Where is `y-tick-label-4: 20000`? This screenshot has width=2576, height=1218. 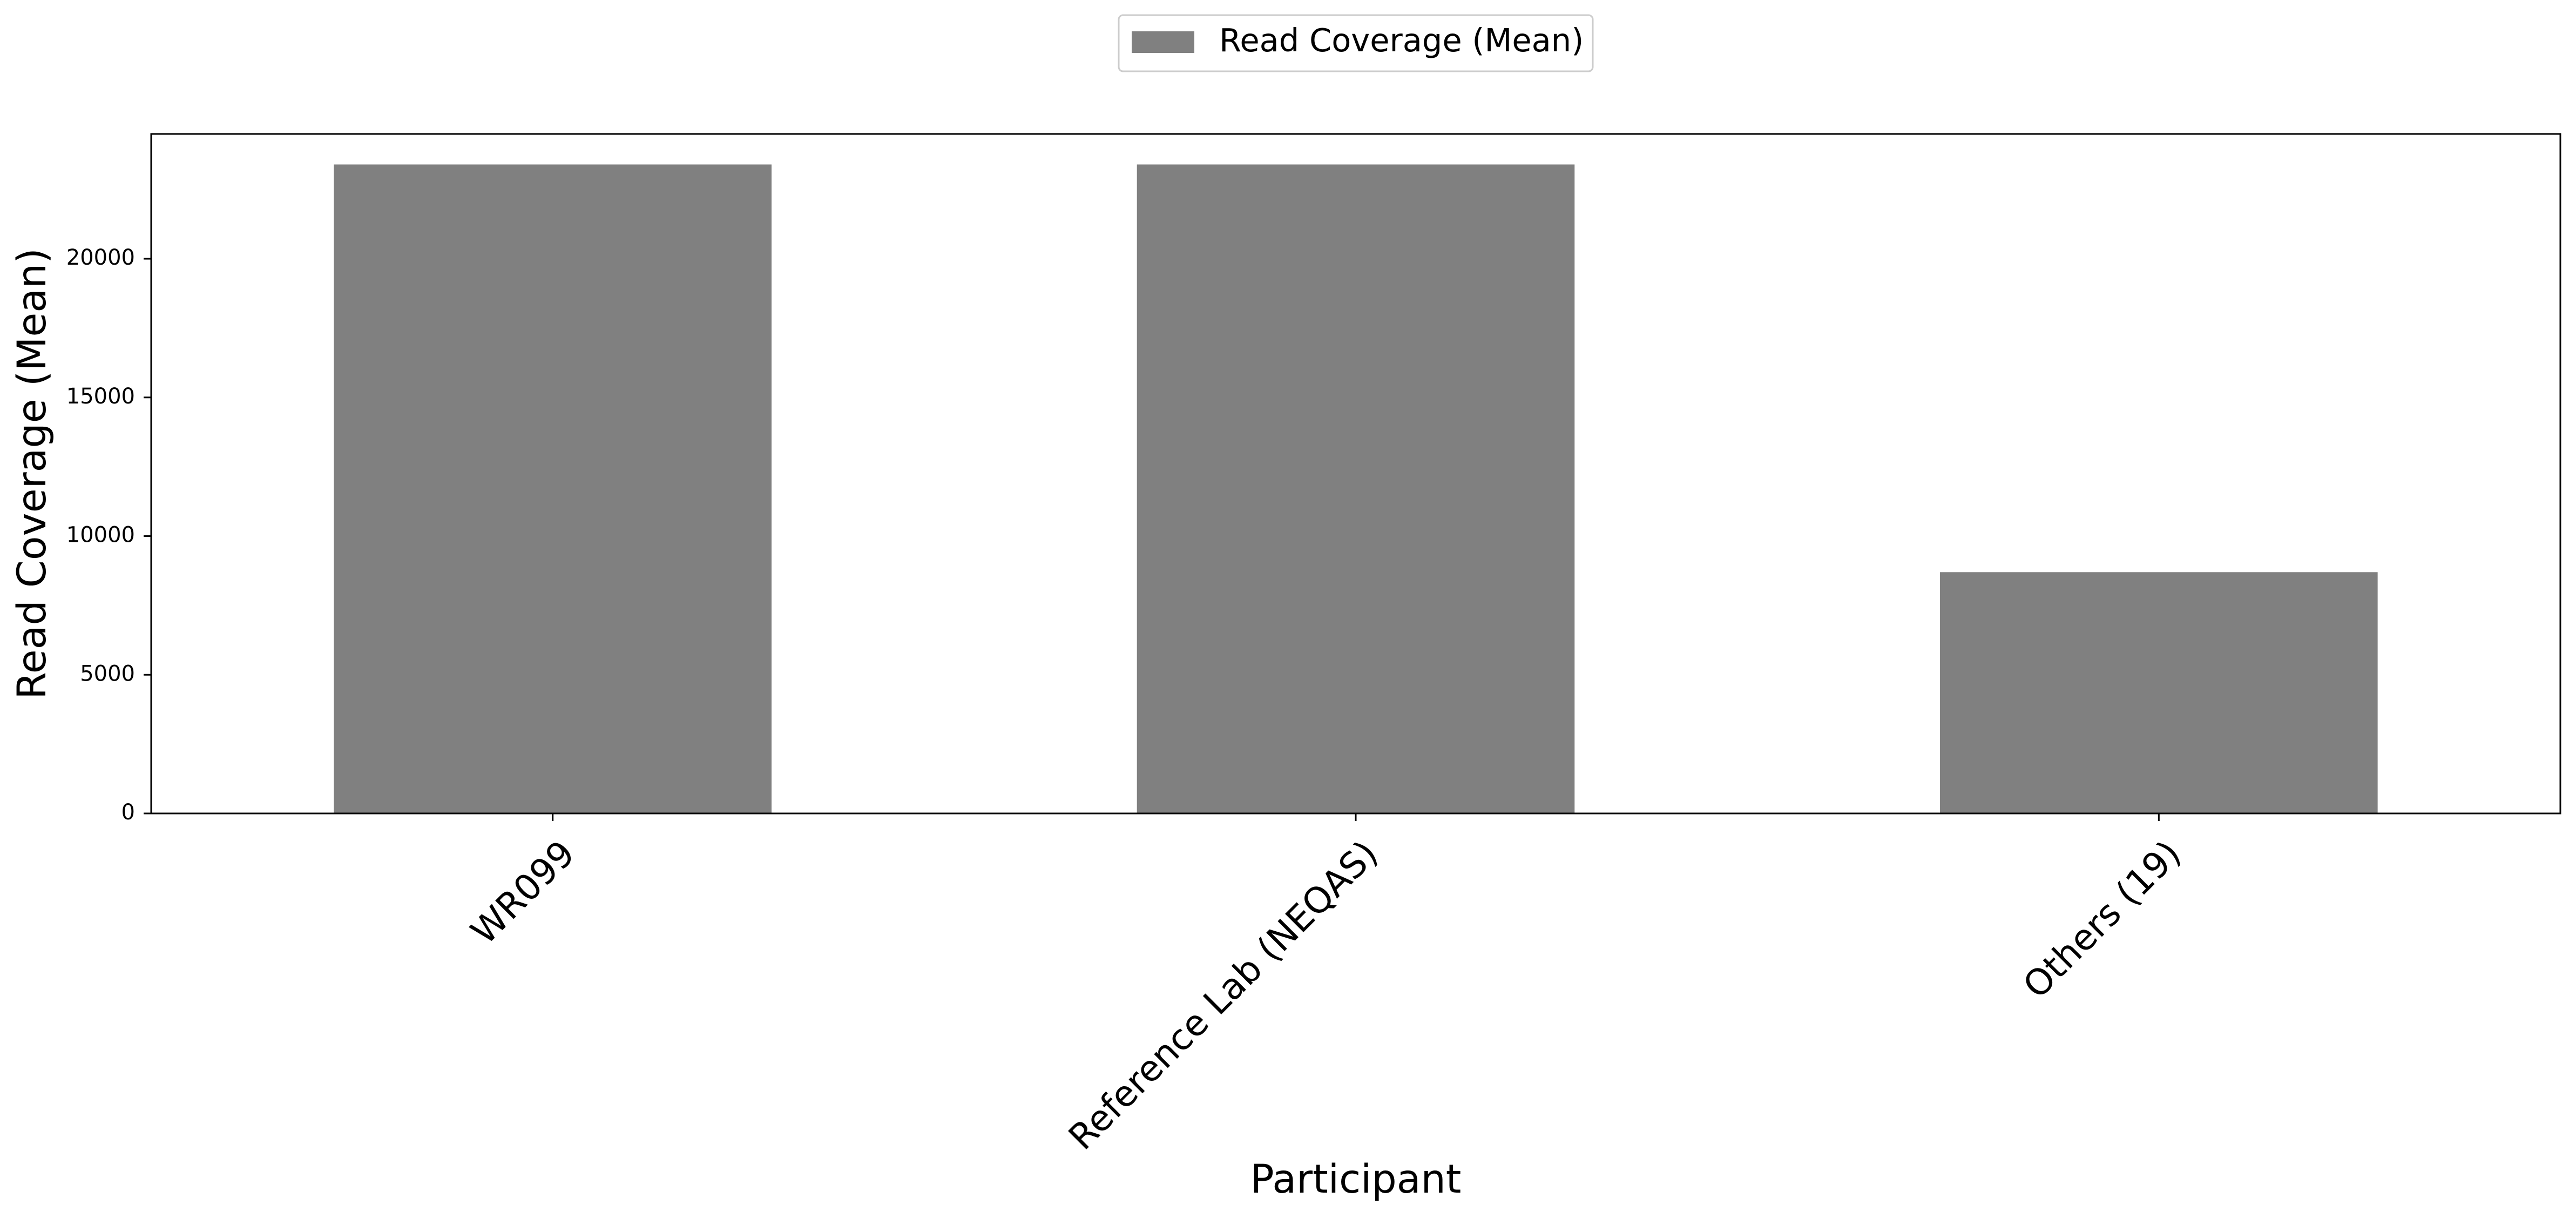
y-tick-label-4: 20000 is located at coordinates (101, 257).